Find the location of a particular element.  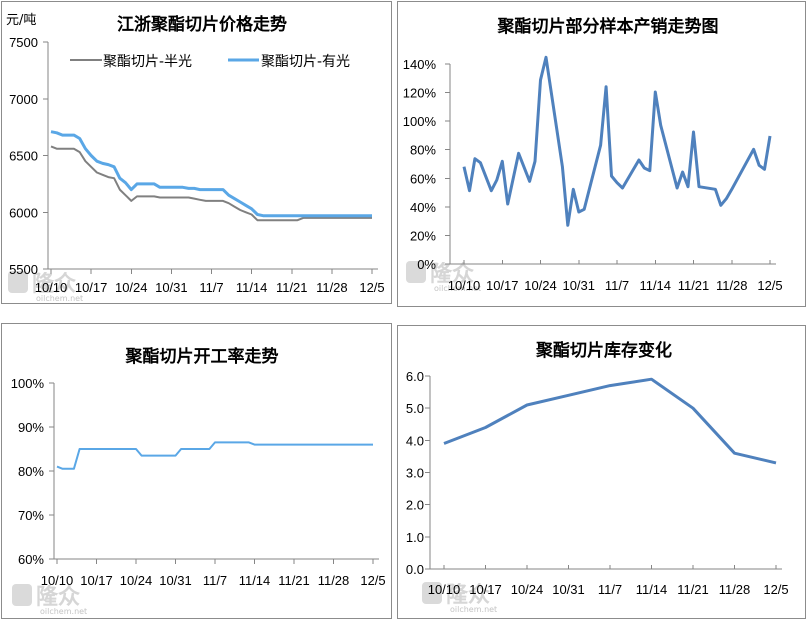

y-tick-label: 20% is located at coordinates (423, 235).